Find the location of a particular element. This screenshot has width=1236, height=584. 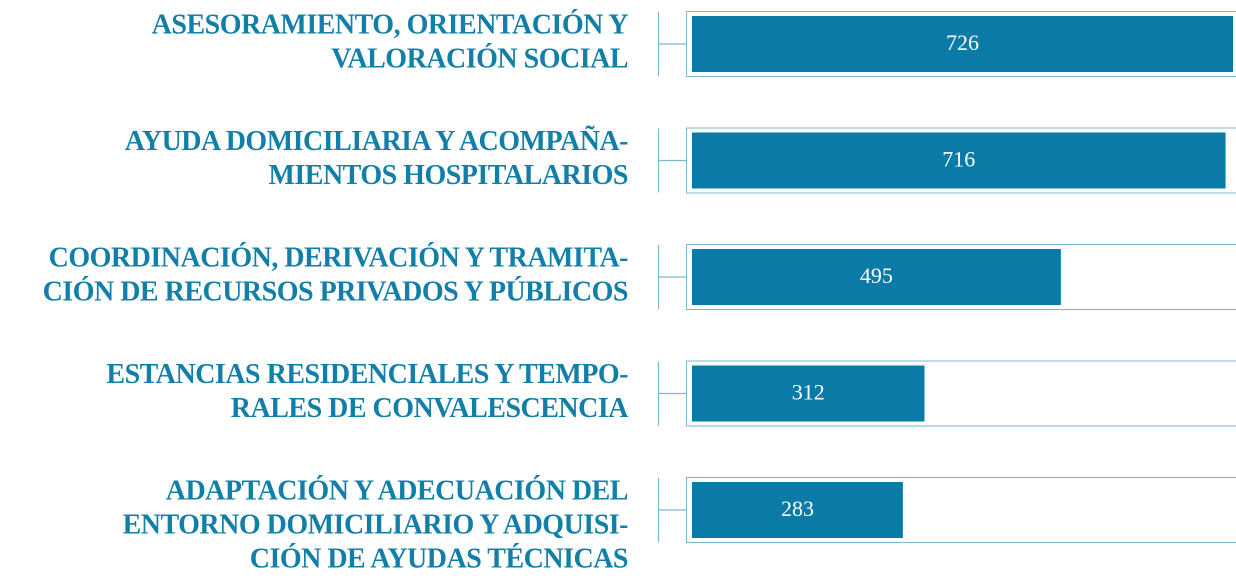

value-label: 716 is located at coordinates (958, 159).